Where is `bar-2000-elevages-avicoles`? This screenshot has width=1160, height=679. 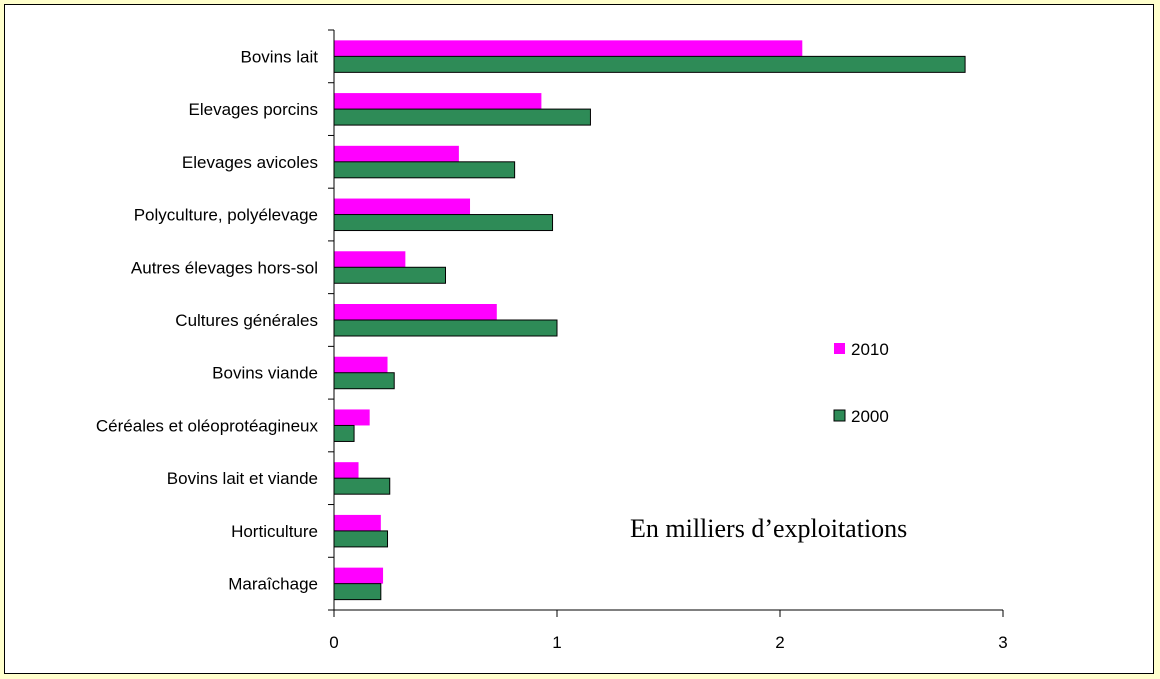
bar-2000-elevages-avicoles is located at coordinates (424, 170).